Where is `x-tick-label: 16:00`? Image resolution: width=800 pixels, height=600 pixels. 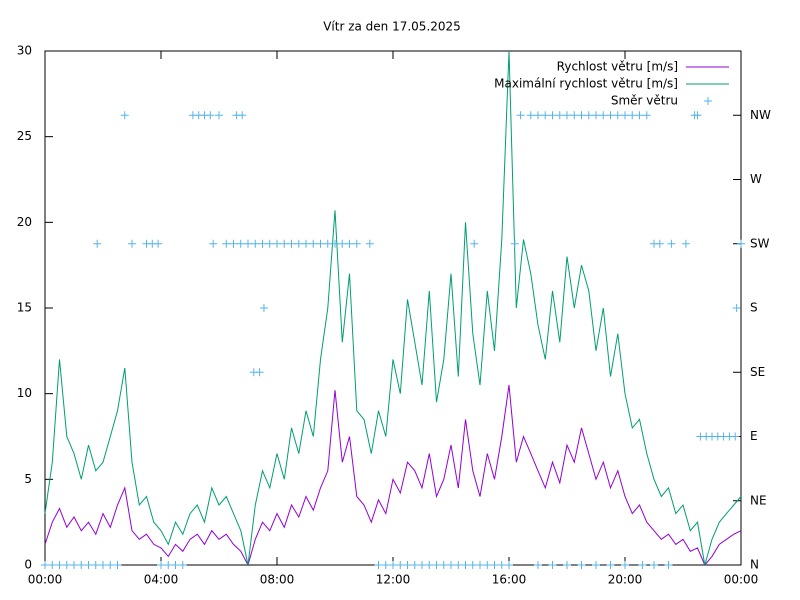 x-tick-label: 16:00 is located at coordinates (509, 580).